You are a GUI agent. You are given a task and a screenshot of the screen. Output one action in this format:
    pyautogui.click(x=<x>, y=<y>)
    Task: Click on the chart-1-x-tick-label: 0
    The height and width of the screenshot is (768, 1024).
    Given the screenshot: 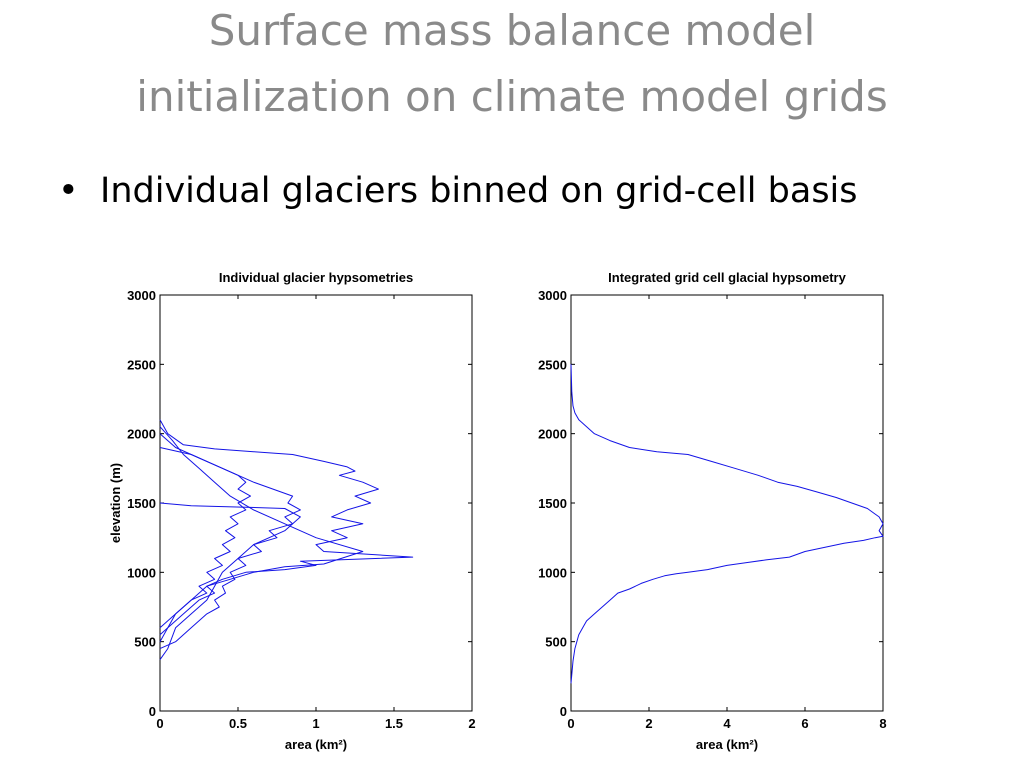 What is the action you would take?
    pyautogui.click(x=159, y=723)
    